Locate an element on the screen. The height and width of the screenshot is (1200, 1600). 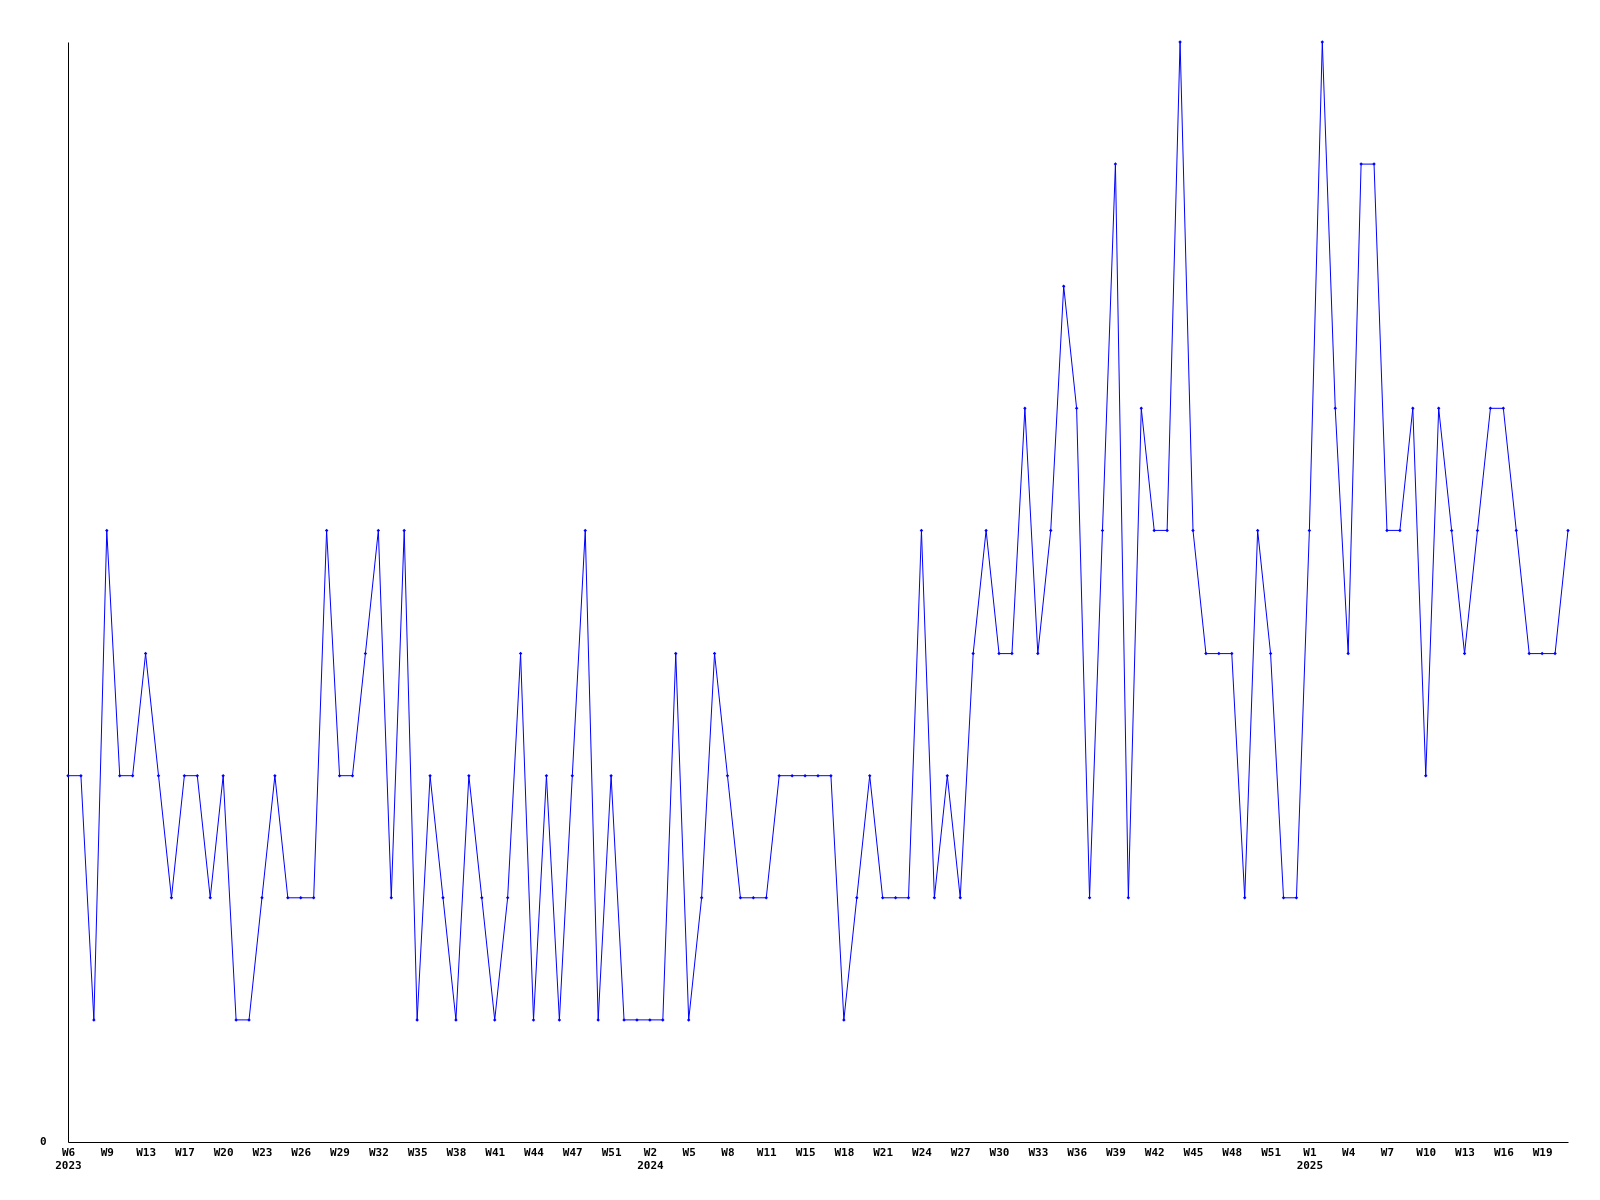
x-tick-label: W36 is located at coordinates (1077, 1152).